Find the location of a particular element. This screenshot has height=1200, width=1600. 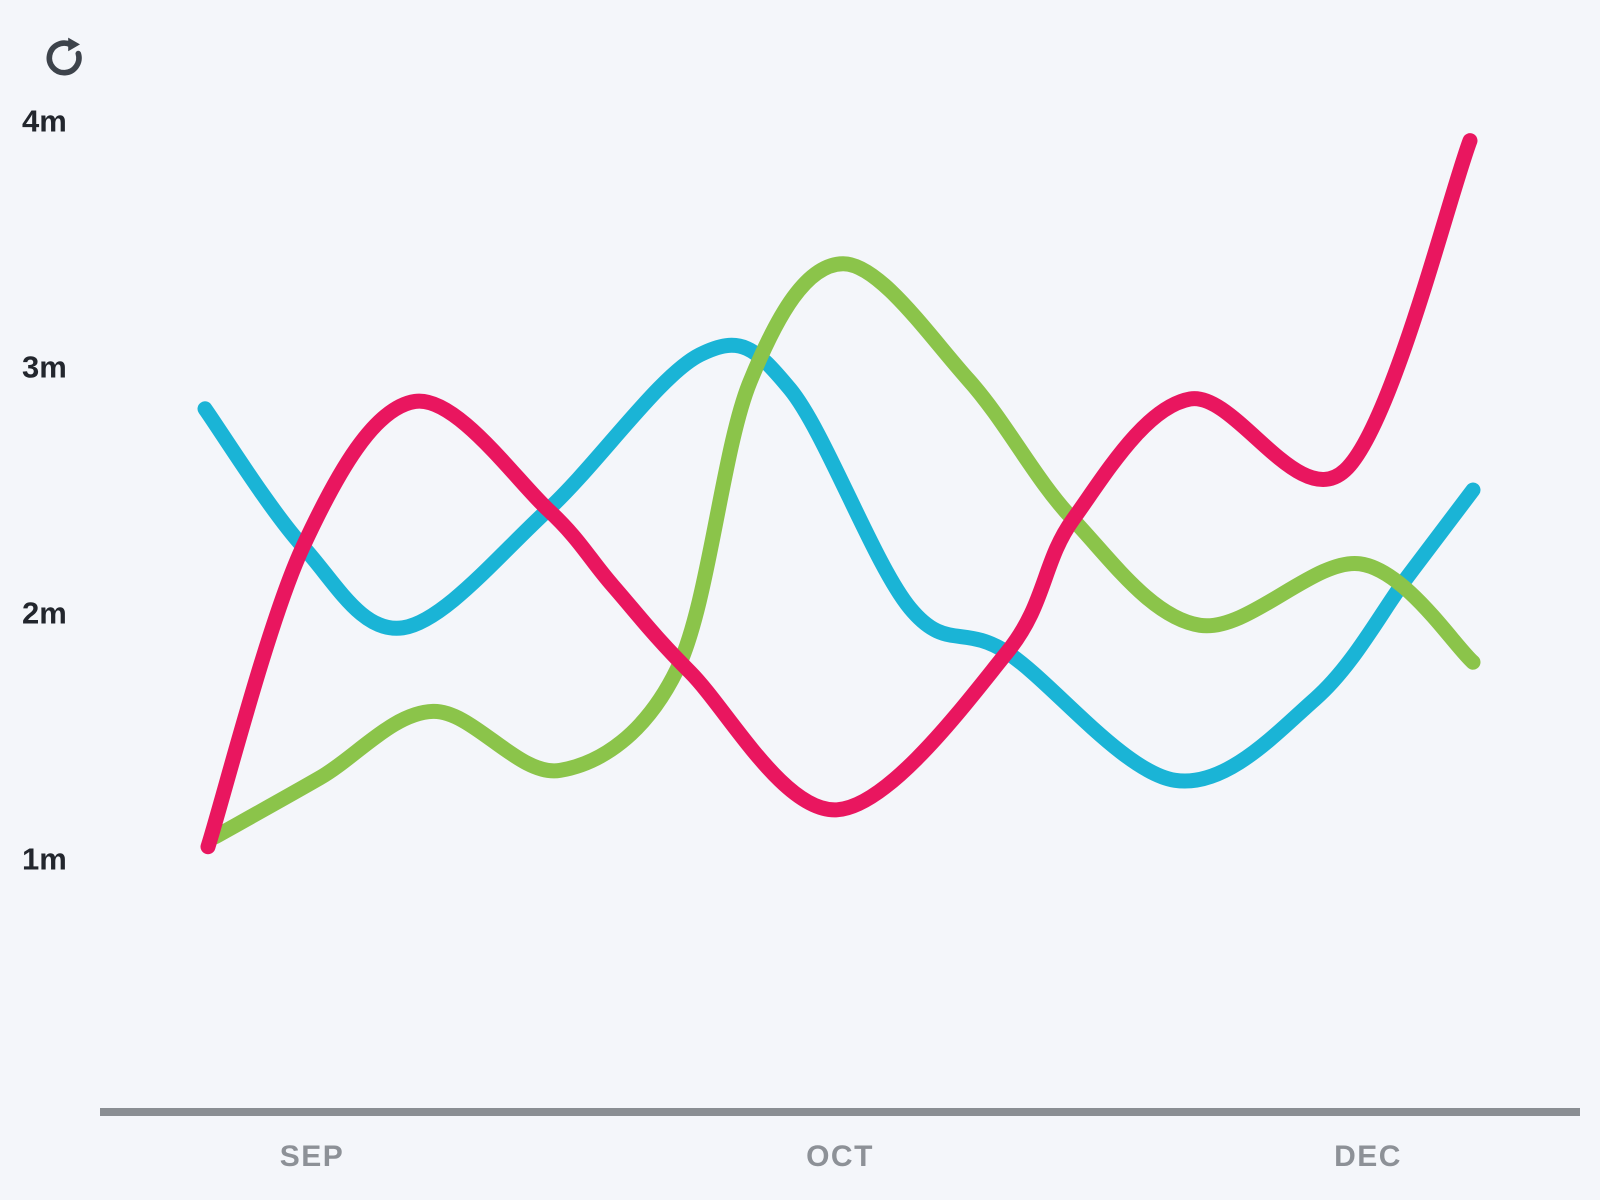

y-axis-label-1m: 1m is located at coordinates (44, 859).